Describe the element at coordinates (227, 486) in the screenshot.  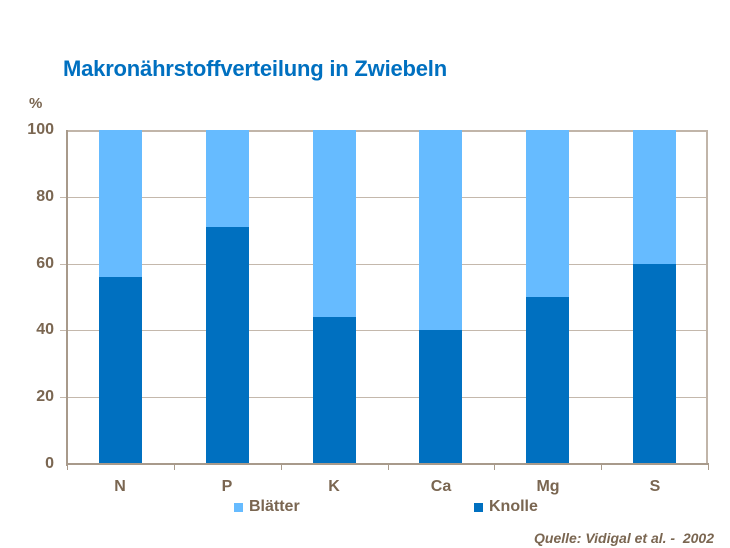
I see `x-tick-label: P` at that location.